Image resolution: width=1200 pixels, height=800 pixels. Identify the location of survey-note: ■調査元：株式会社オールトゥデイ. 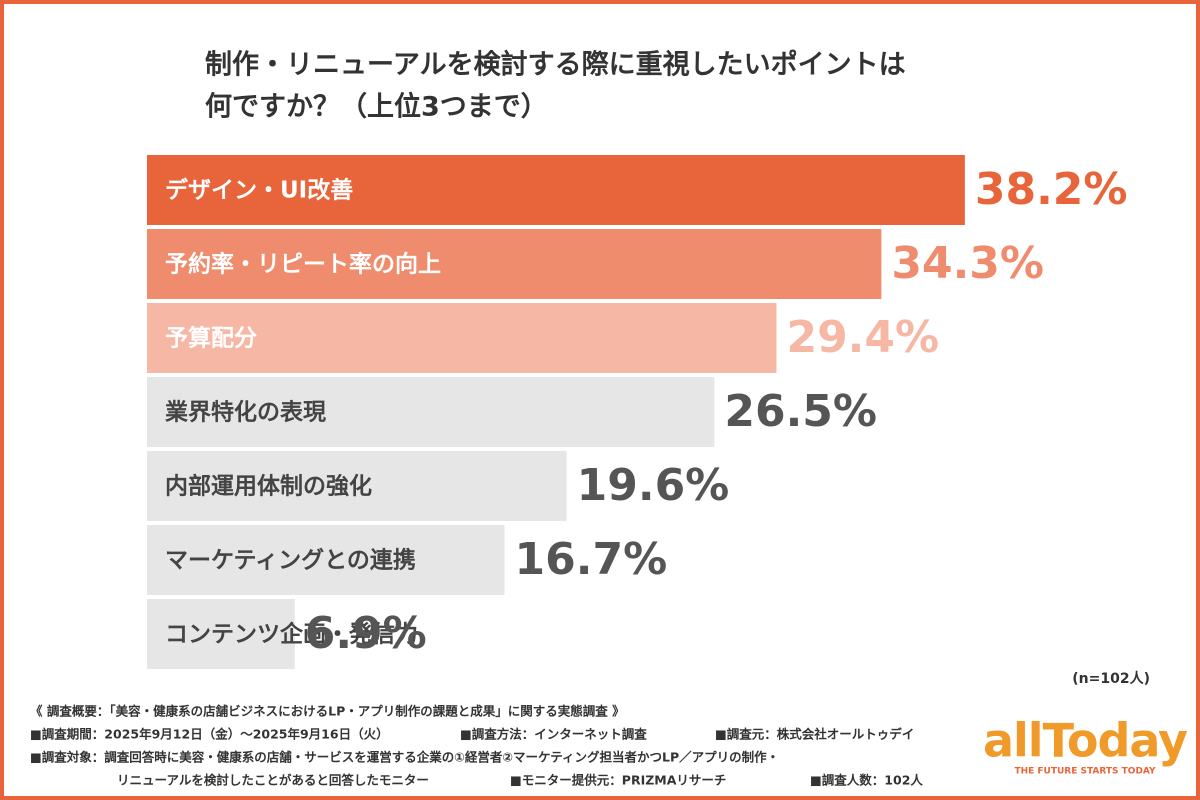
(814, 734).